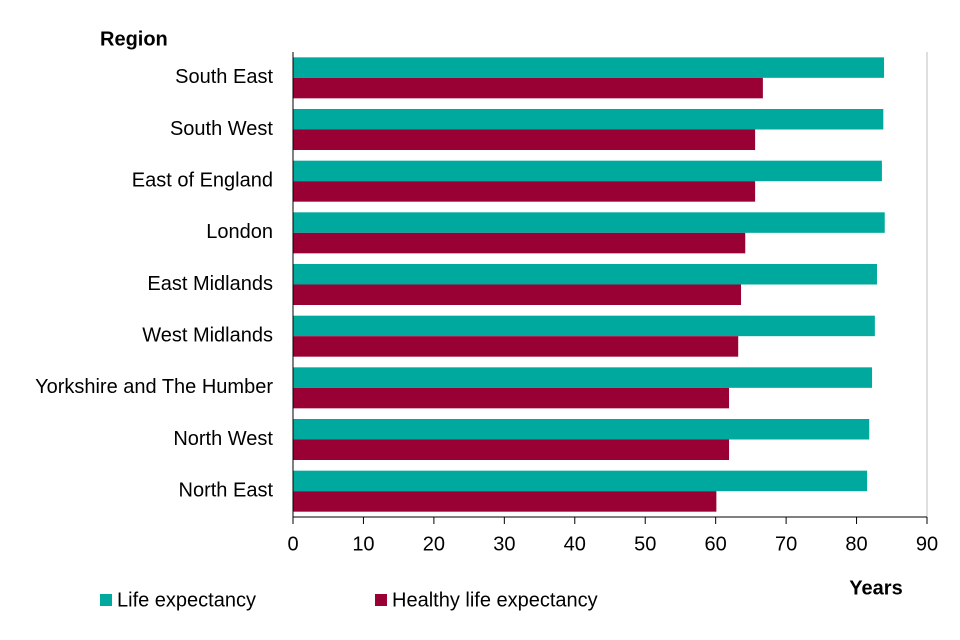  I want to click on x-tick-label: 90, so click(927, 544).